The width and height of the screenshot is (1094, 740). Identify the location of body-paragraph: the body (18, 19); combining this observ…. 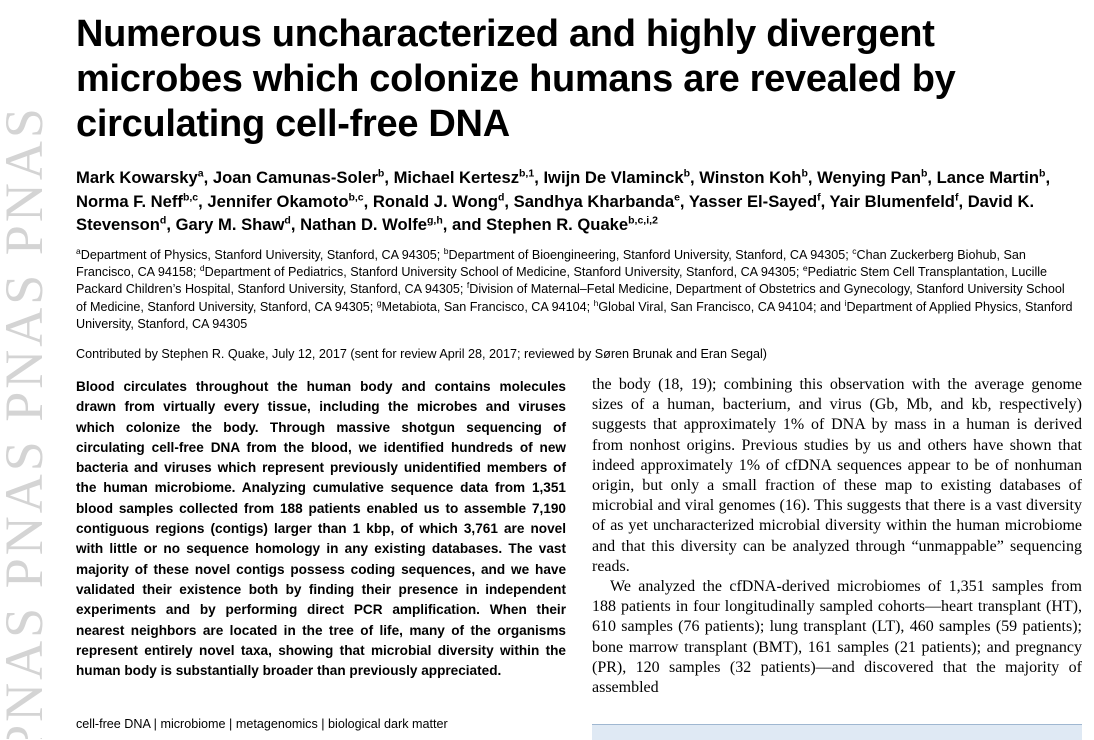
(837, 475).